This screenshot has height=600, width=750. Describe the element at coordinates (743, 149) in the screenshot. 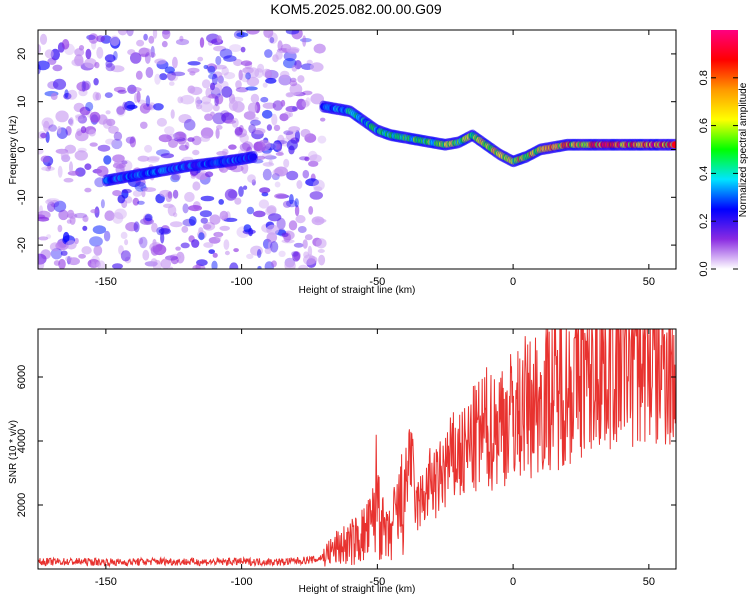

I see `colorbar-label: Normalized spectral amplitude` at that location.